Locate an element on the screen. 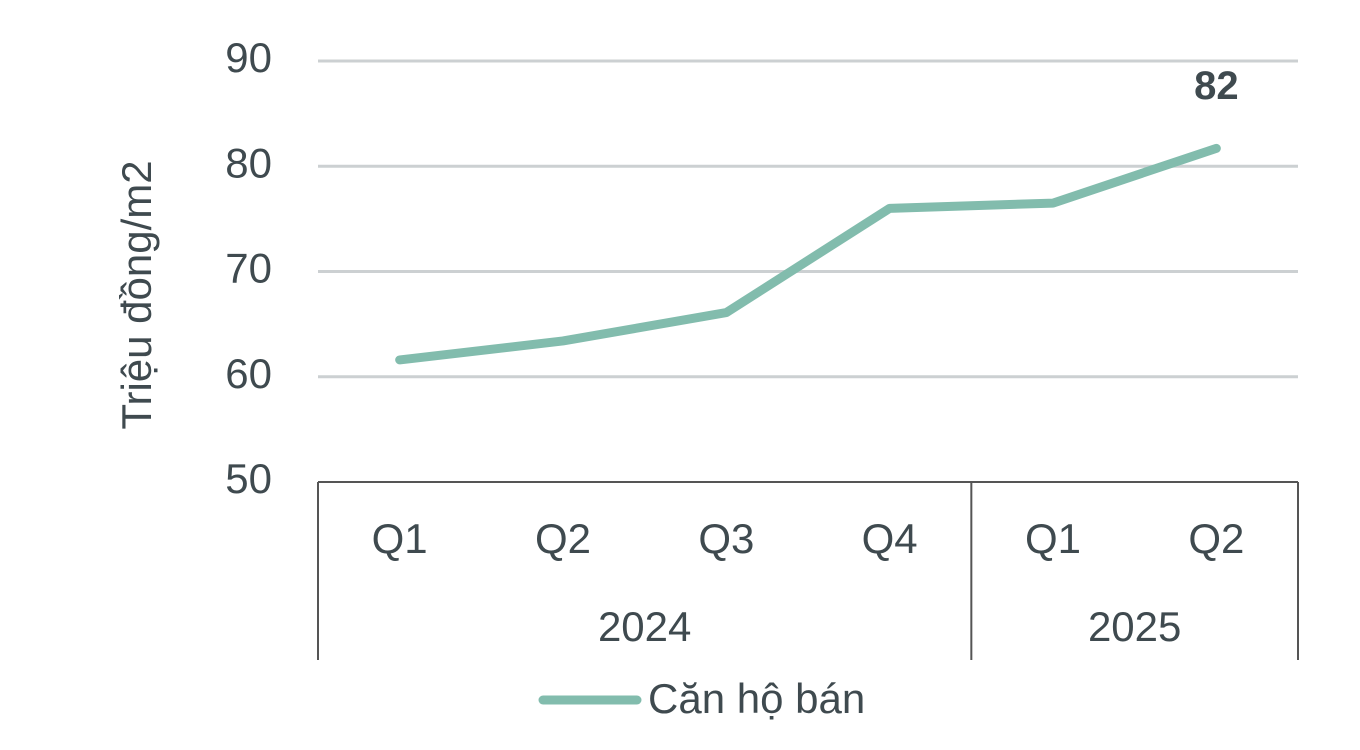  legend-label: Căn hộ bán is located at coordinates (756, 698).